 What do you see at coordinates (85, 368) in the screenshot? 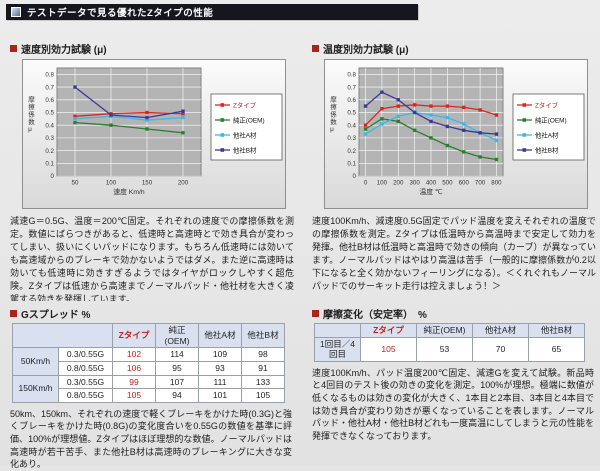
I see `condition-cell: 0.8/0.55G` at bounding box center [85, 368].